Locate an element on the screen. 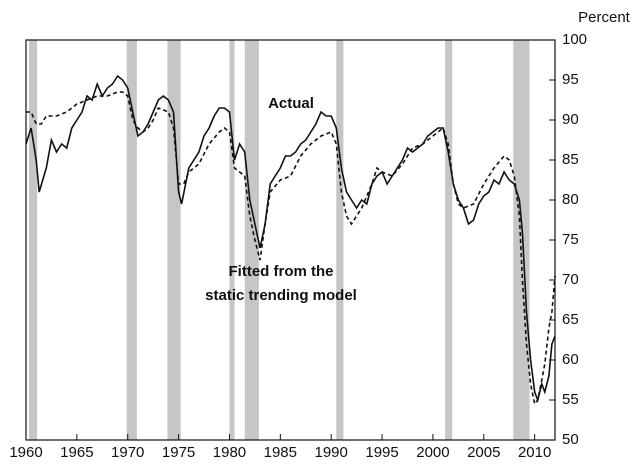 The width and height of the screenshot is (640, 464). x-tick-label: 1965 is located at coordinates (76, 452).